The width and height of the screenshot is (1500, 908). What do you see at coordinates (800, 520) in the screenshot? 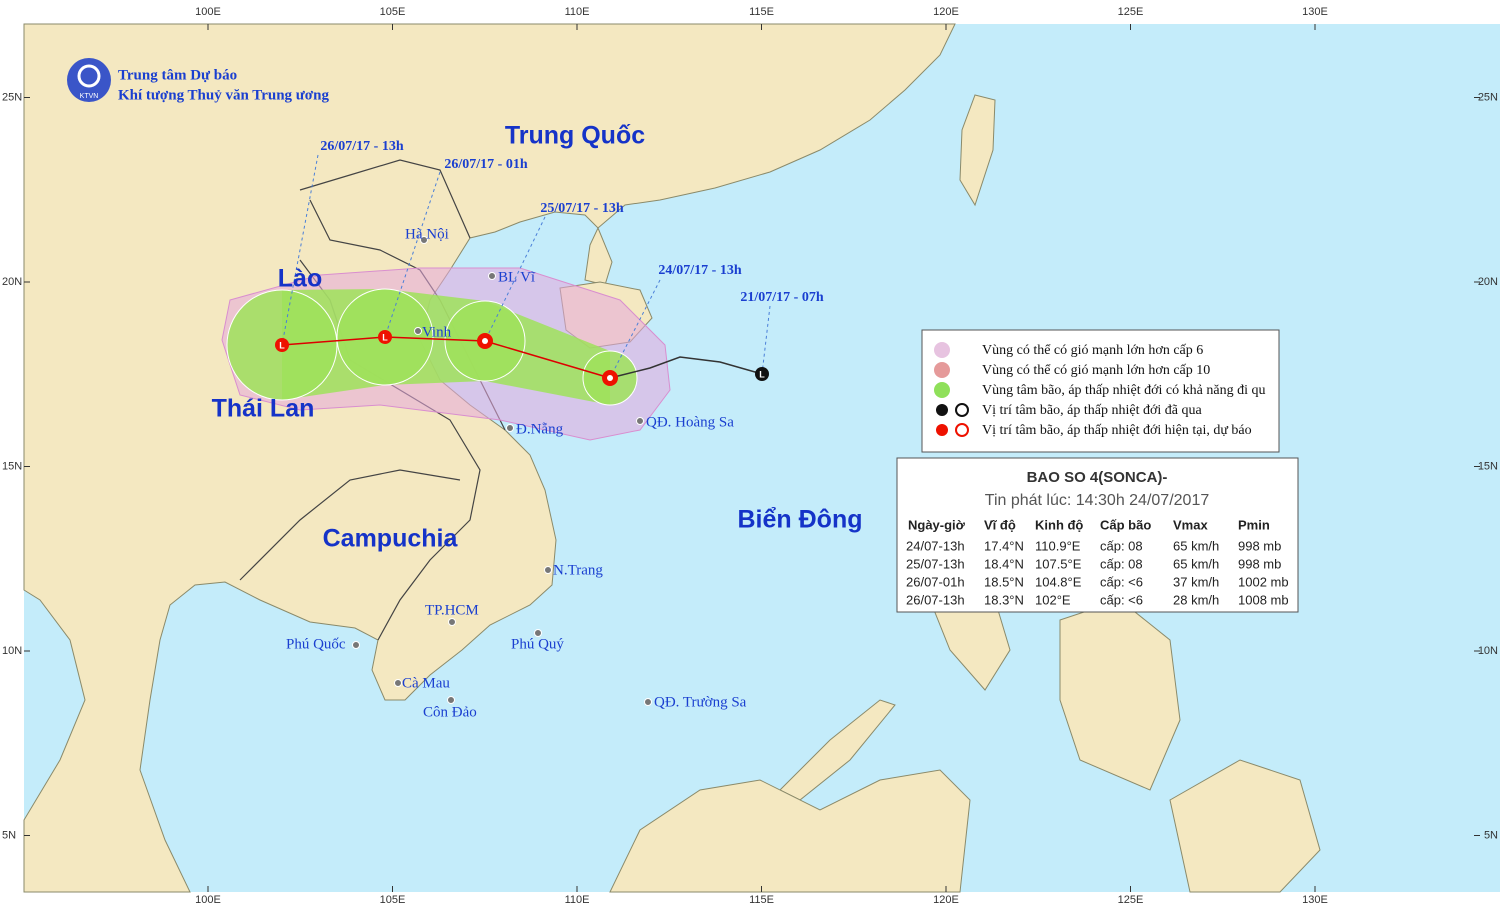
I see `region-label: Biển Đông` at bounding box center [800, 520].